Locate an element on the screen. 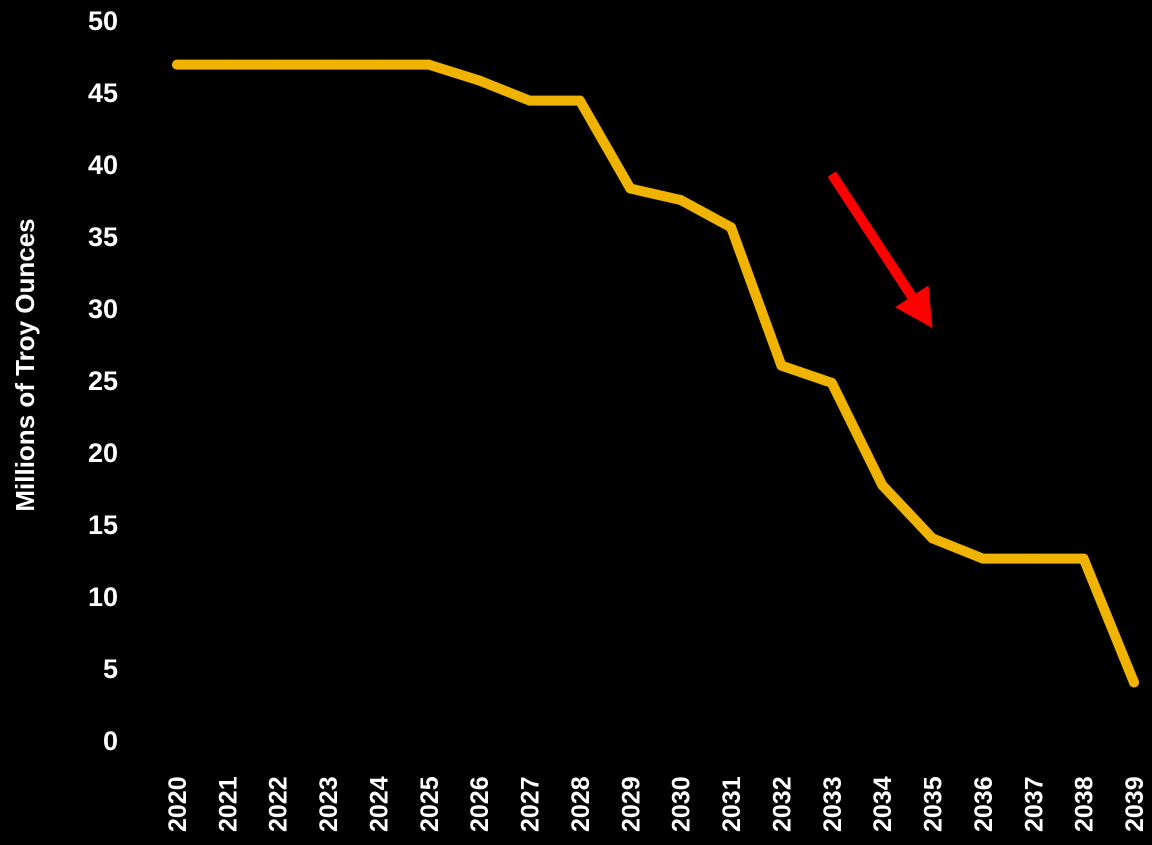 The height and width of the screenshot is (845, 1152). y-tick-label: 40 is located at coordinates (103, 165).